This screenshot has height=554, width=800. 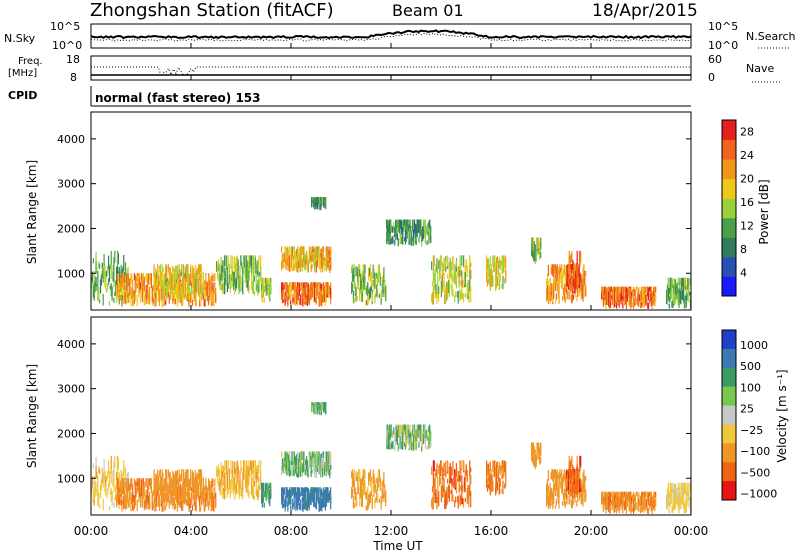 What do you see at coordinates (729, 130) in the screenshot?
I see `power-colorbar-swatch` at bounding box center [729, 130].